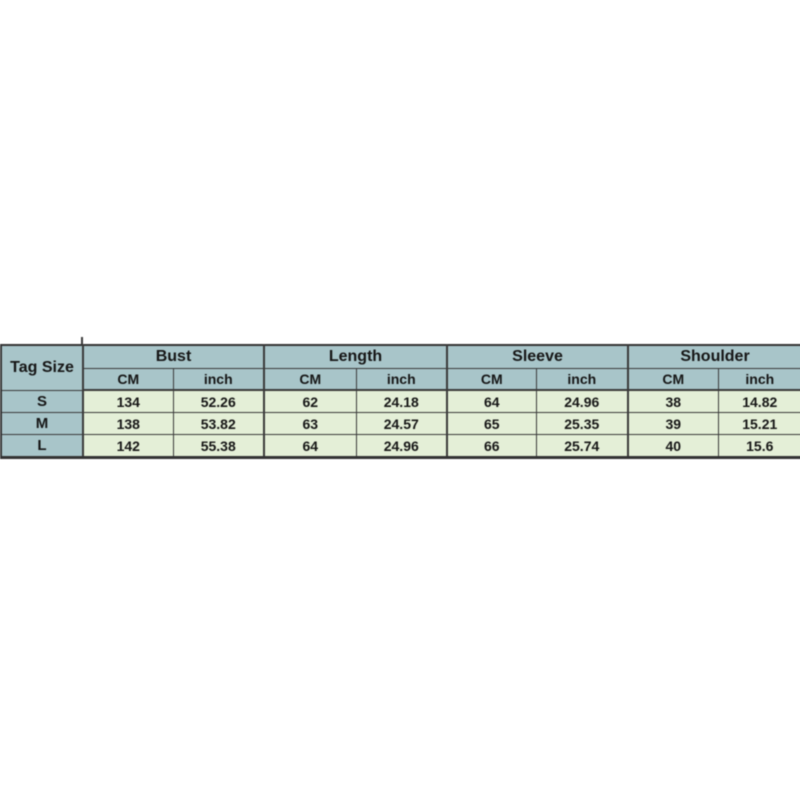  I want to click on cell-l-length-inch: 24.96, so click(401, 446).